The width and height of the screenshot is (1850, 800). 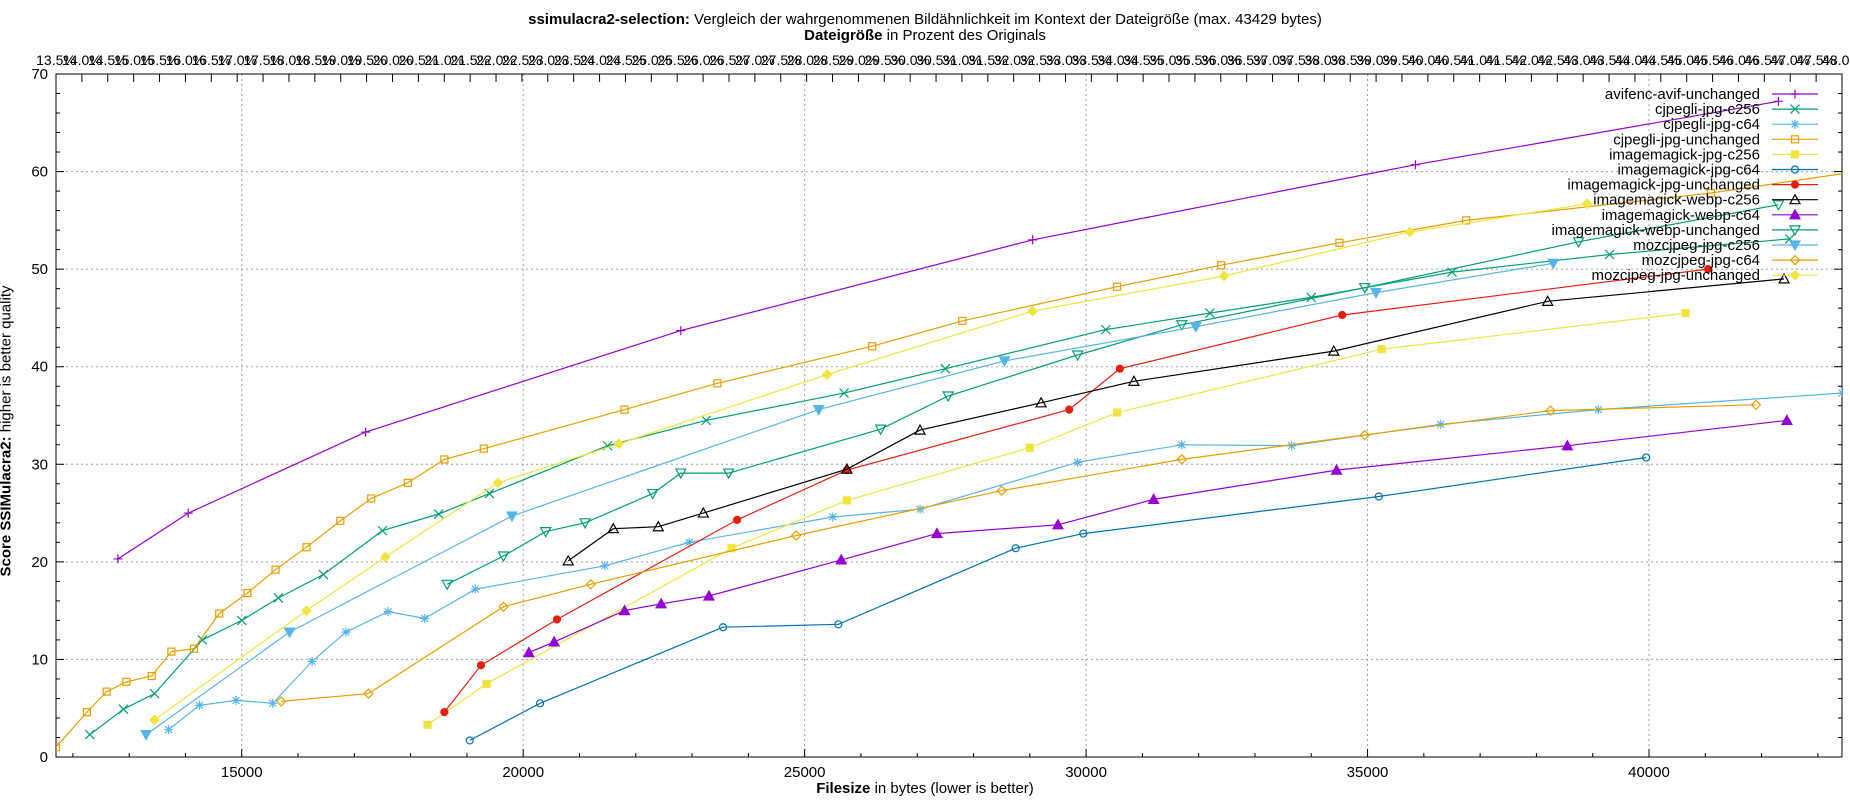 What do you see at coordinates (496, 60) in the screenshot?
I see `top-tick-label: 22.0%` at bounding box center [496, 60].